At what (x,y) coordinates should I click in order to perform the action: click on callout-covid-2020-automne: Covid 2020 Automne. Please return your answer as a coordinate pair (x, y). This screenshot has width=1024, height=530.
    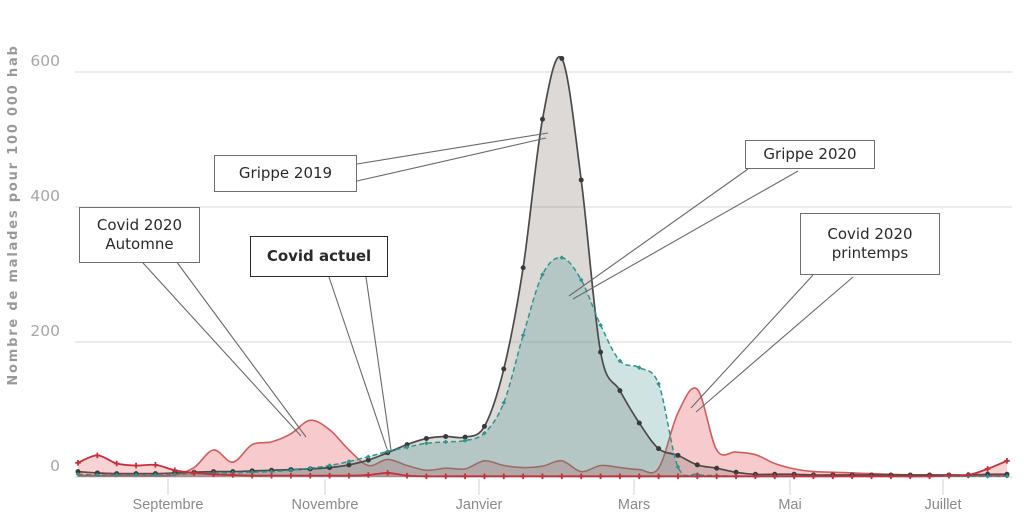
    Looking at the image, I should click on (139, 235).